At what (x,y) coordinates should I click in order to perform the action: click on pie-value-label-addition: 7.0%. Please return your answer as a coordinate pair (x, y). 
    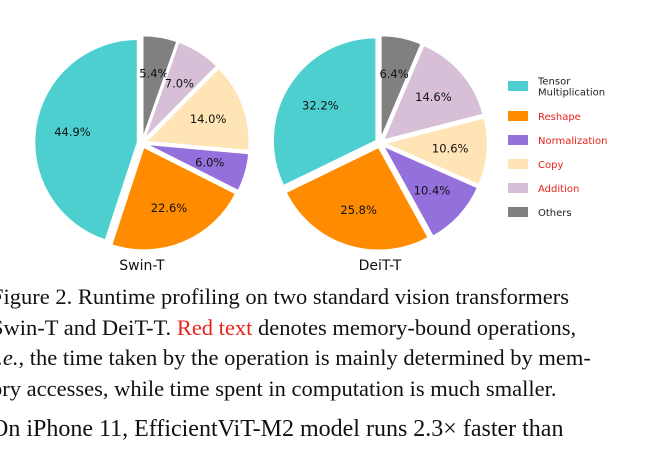
    Looking at the image, I should click on (179, 83).